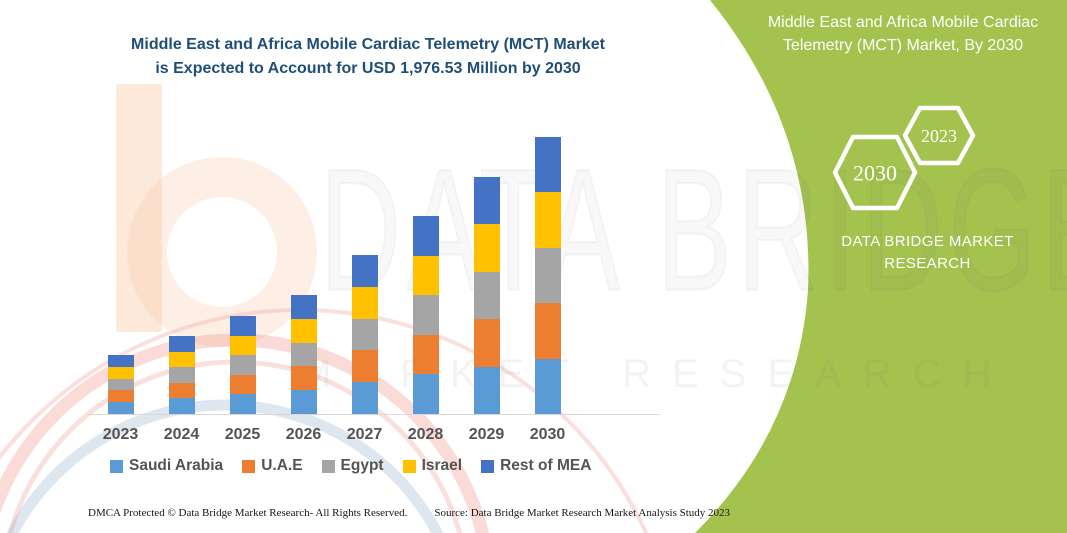  Describe the element at coordinates (176, 465) in the screenshot. I see `legend-label: Saudi Arabia` at that location.